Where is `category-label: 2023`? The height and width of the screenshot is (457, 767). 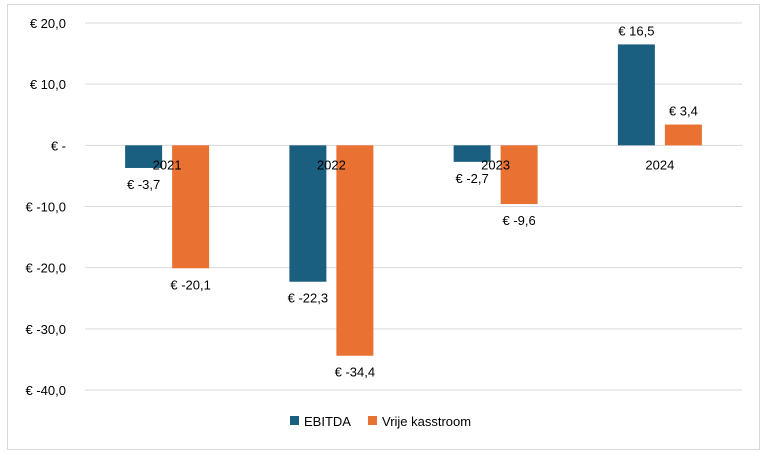
category-label: 2023 is located at coordinates (495, 164).